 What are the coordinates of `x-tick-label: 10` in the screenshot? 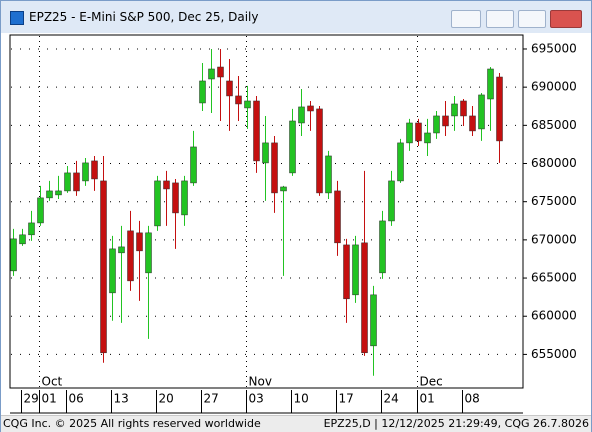 It's located at (301, 399).